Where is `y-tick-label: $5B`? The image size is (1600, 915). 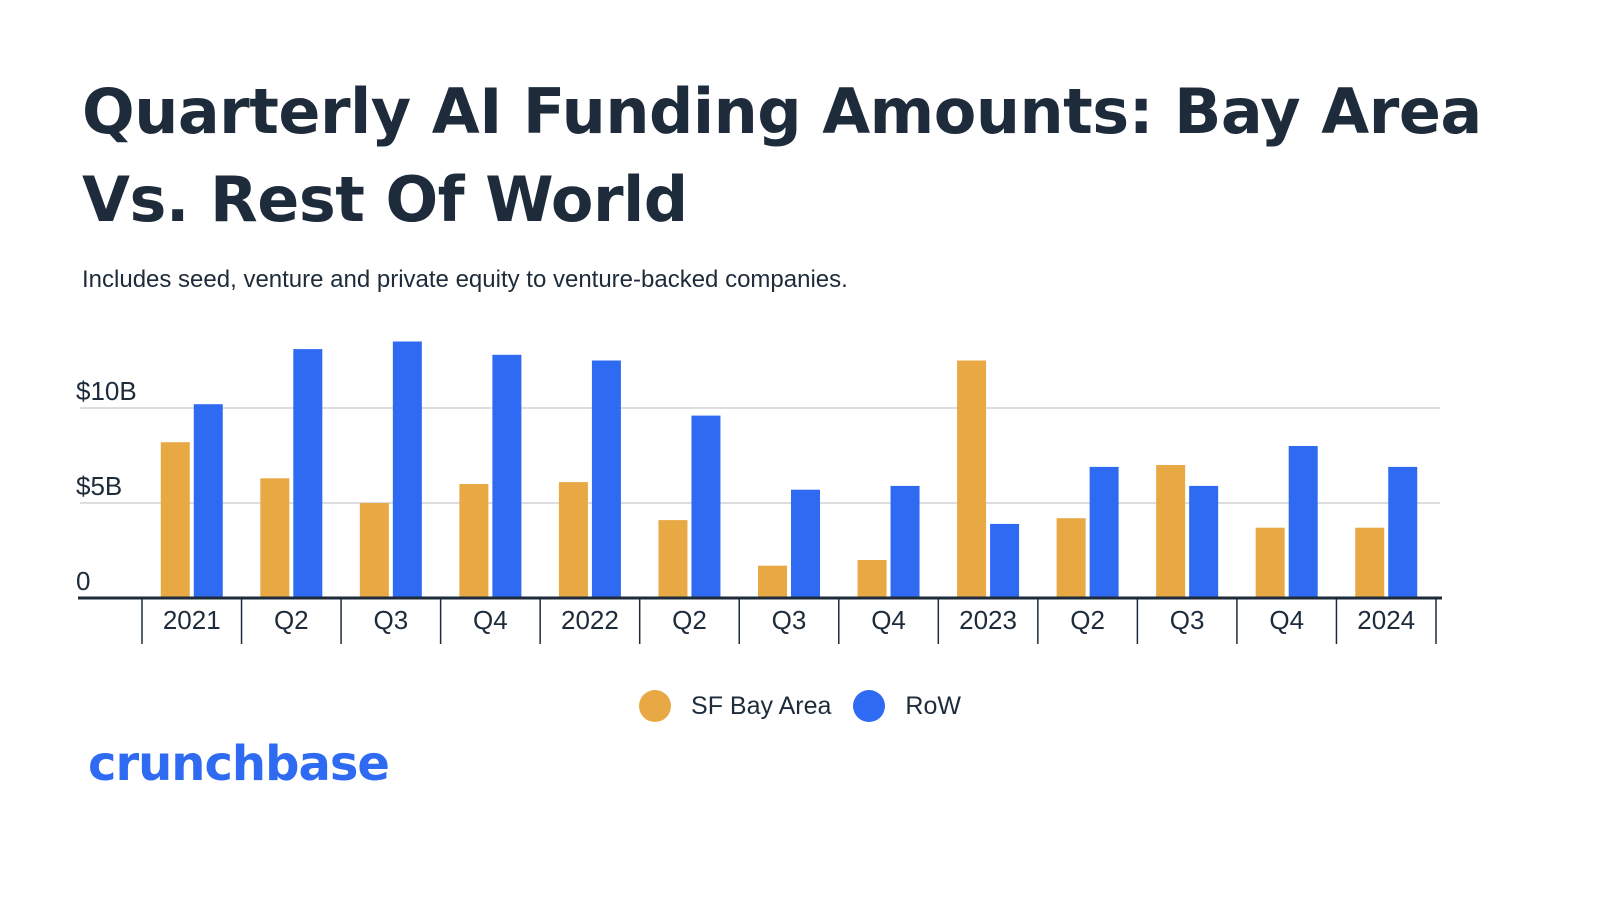
y-tick-label: $5B is located at coordinates (99, 486).